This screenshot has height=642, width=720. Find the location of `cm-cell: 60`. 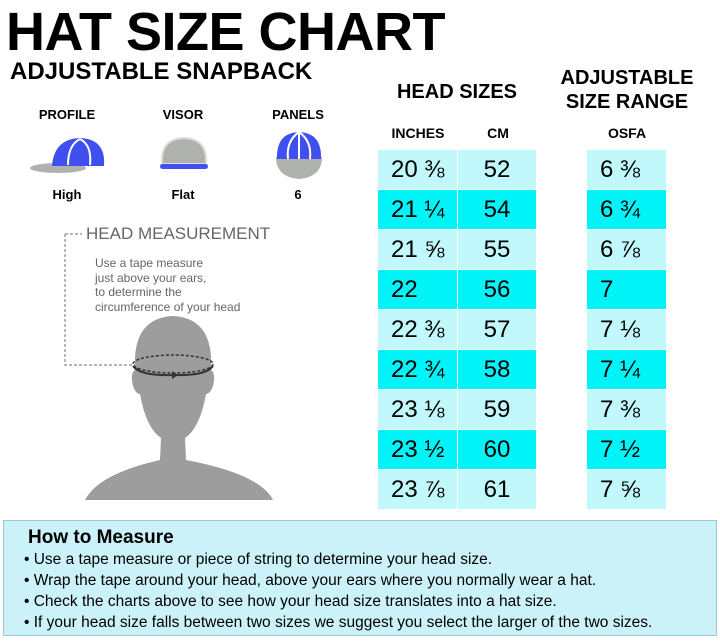

cm-cell: 60 is located at coordinates (497, 449).